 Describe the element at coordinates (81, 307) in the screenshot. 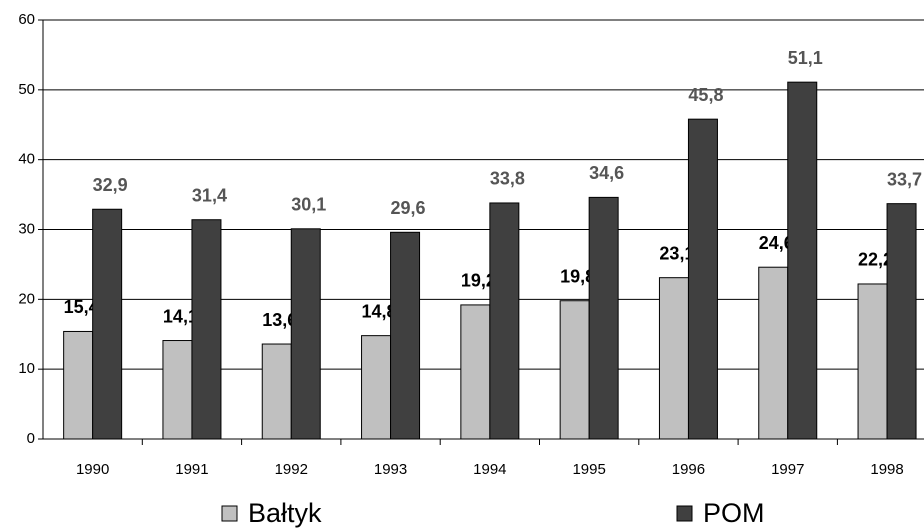

I see `value-label: 15,4` at that location.